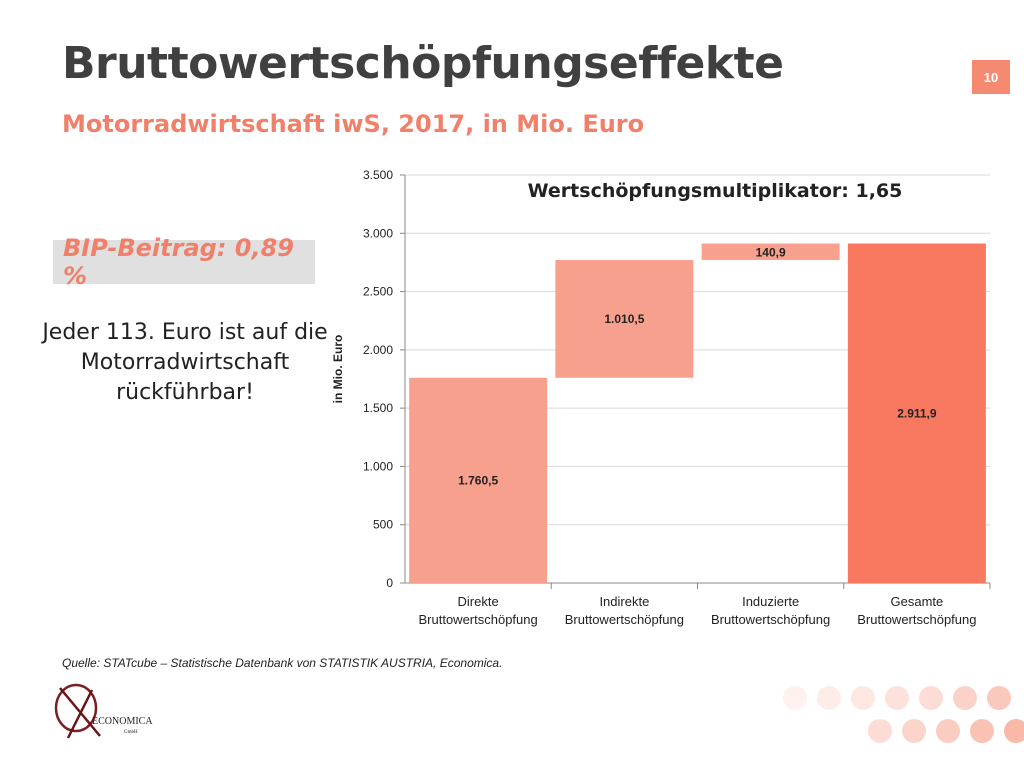  What do you see at coordinates (917, 601) in the screenshot?
I see `x-category-label: Gesamte` at bounding box center [917, 601].